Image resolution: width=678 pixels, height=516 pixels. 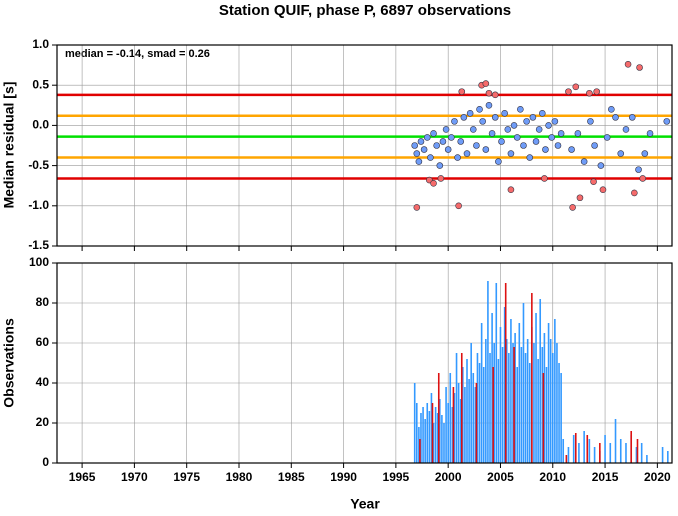 What do you see at coordinates (39, 262) in the screenshot?
I see `y-tick-label: 100` at bounding box center [39, 262].